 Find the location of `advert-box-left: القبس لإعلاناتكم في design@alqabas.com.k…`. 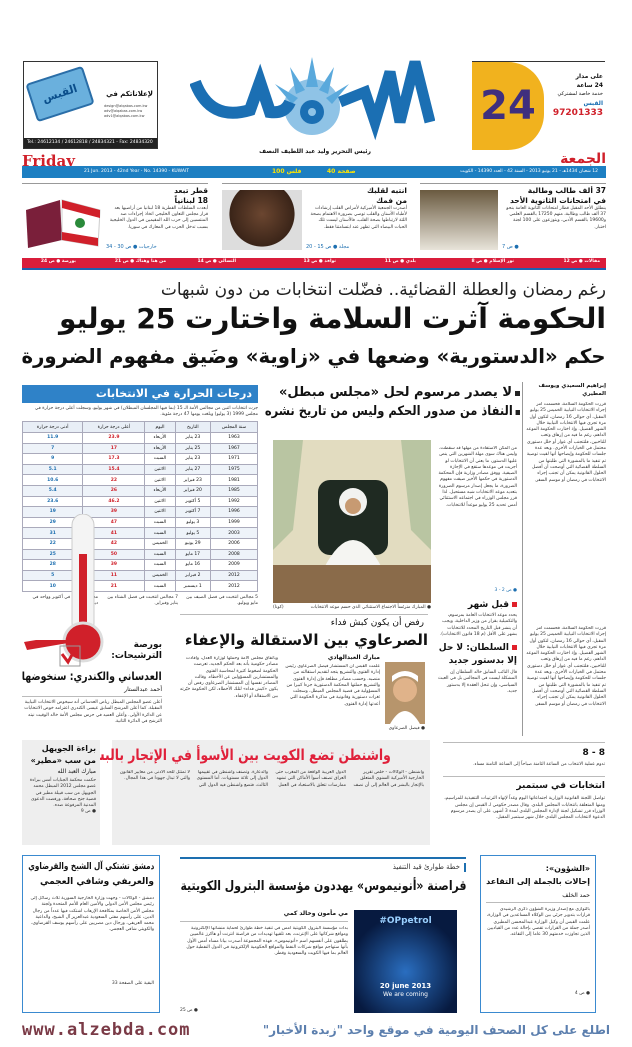

advert-box-left: القبس لإعلاناتكم في design@alqabas.com.k… is located at coordinates (90, 105).